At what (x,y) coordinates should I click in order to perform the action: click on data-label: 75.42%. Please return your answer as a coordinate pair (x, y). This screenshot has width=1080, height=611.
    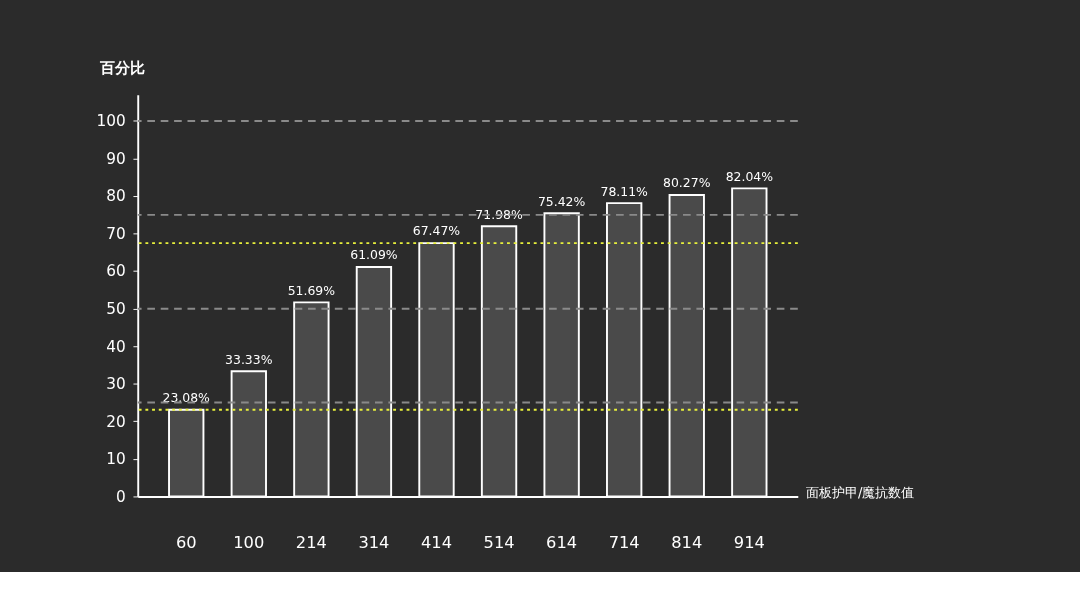
    Looking at the image, I should click on (561, 201).